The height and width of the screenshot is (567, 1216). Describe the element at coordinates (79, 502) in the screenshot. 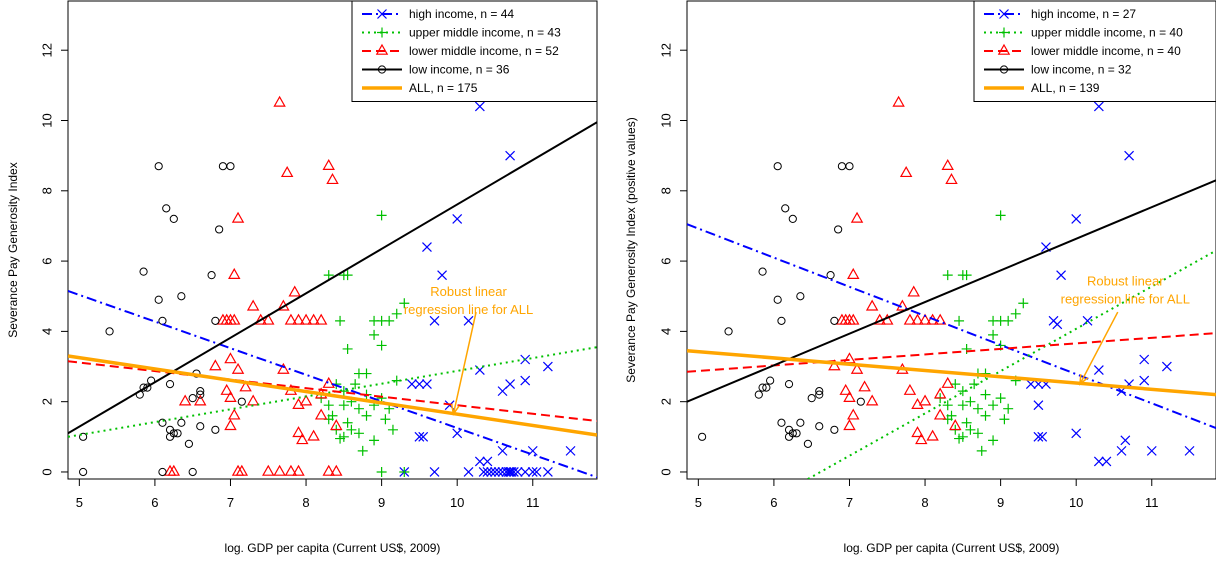

I see `x-tick-label: 5` at that location.